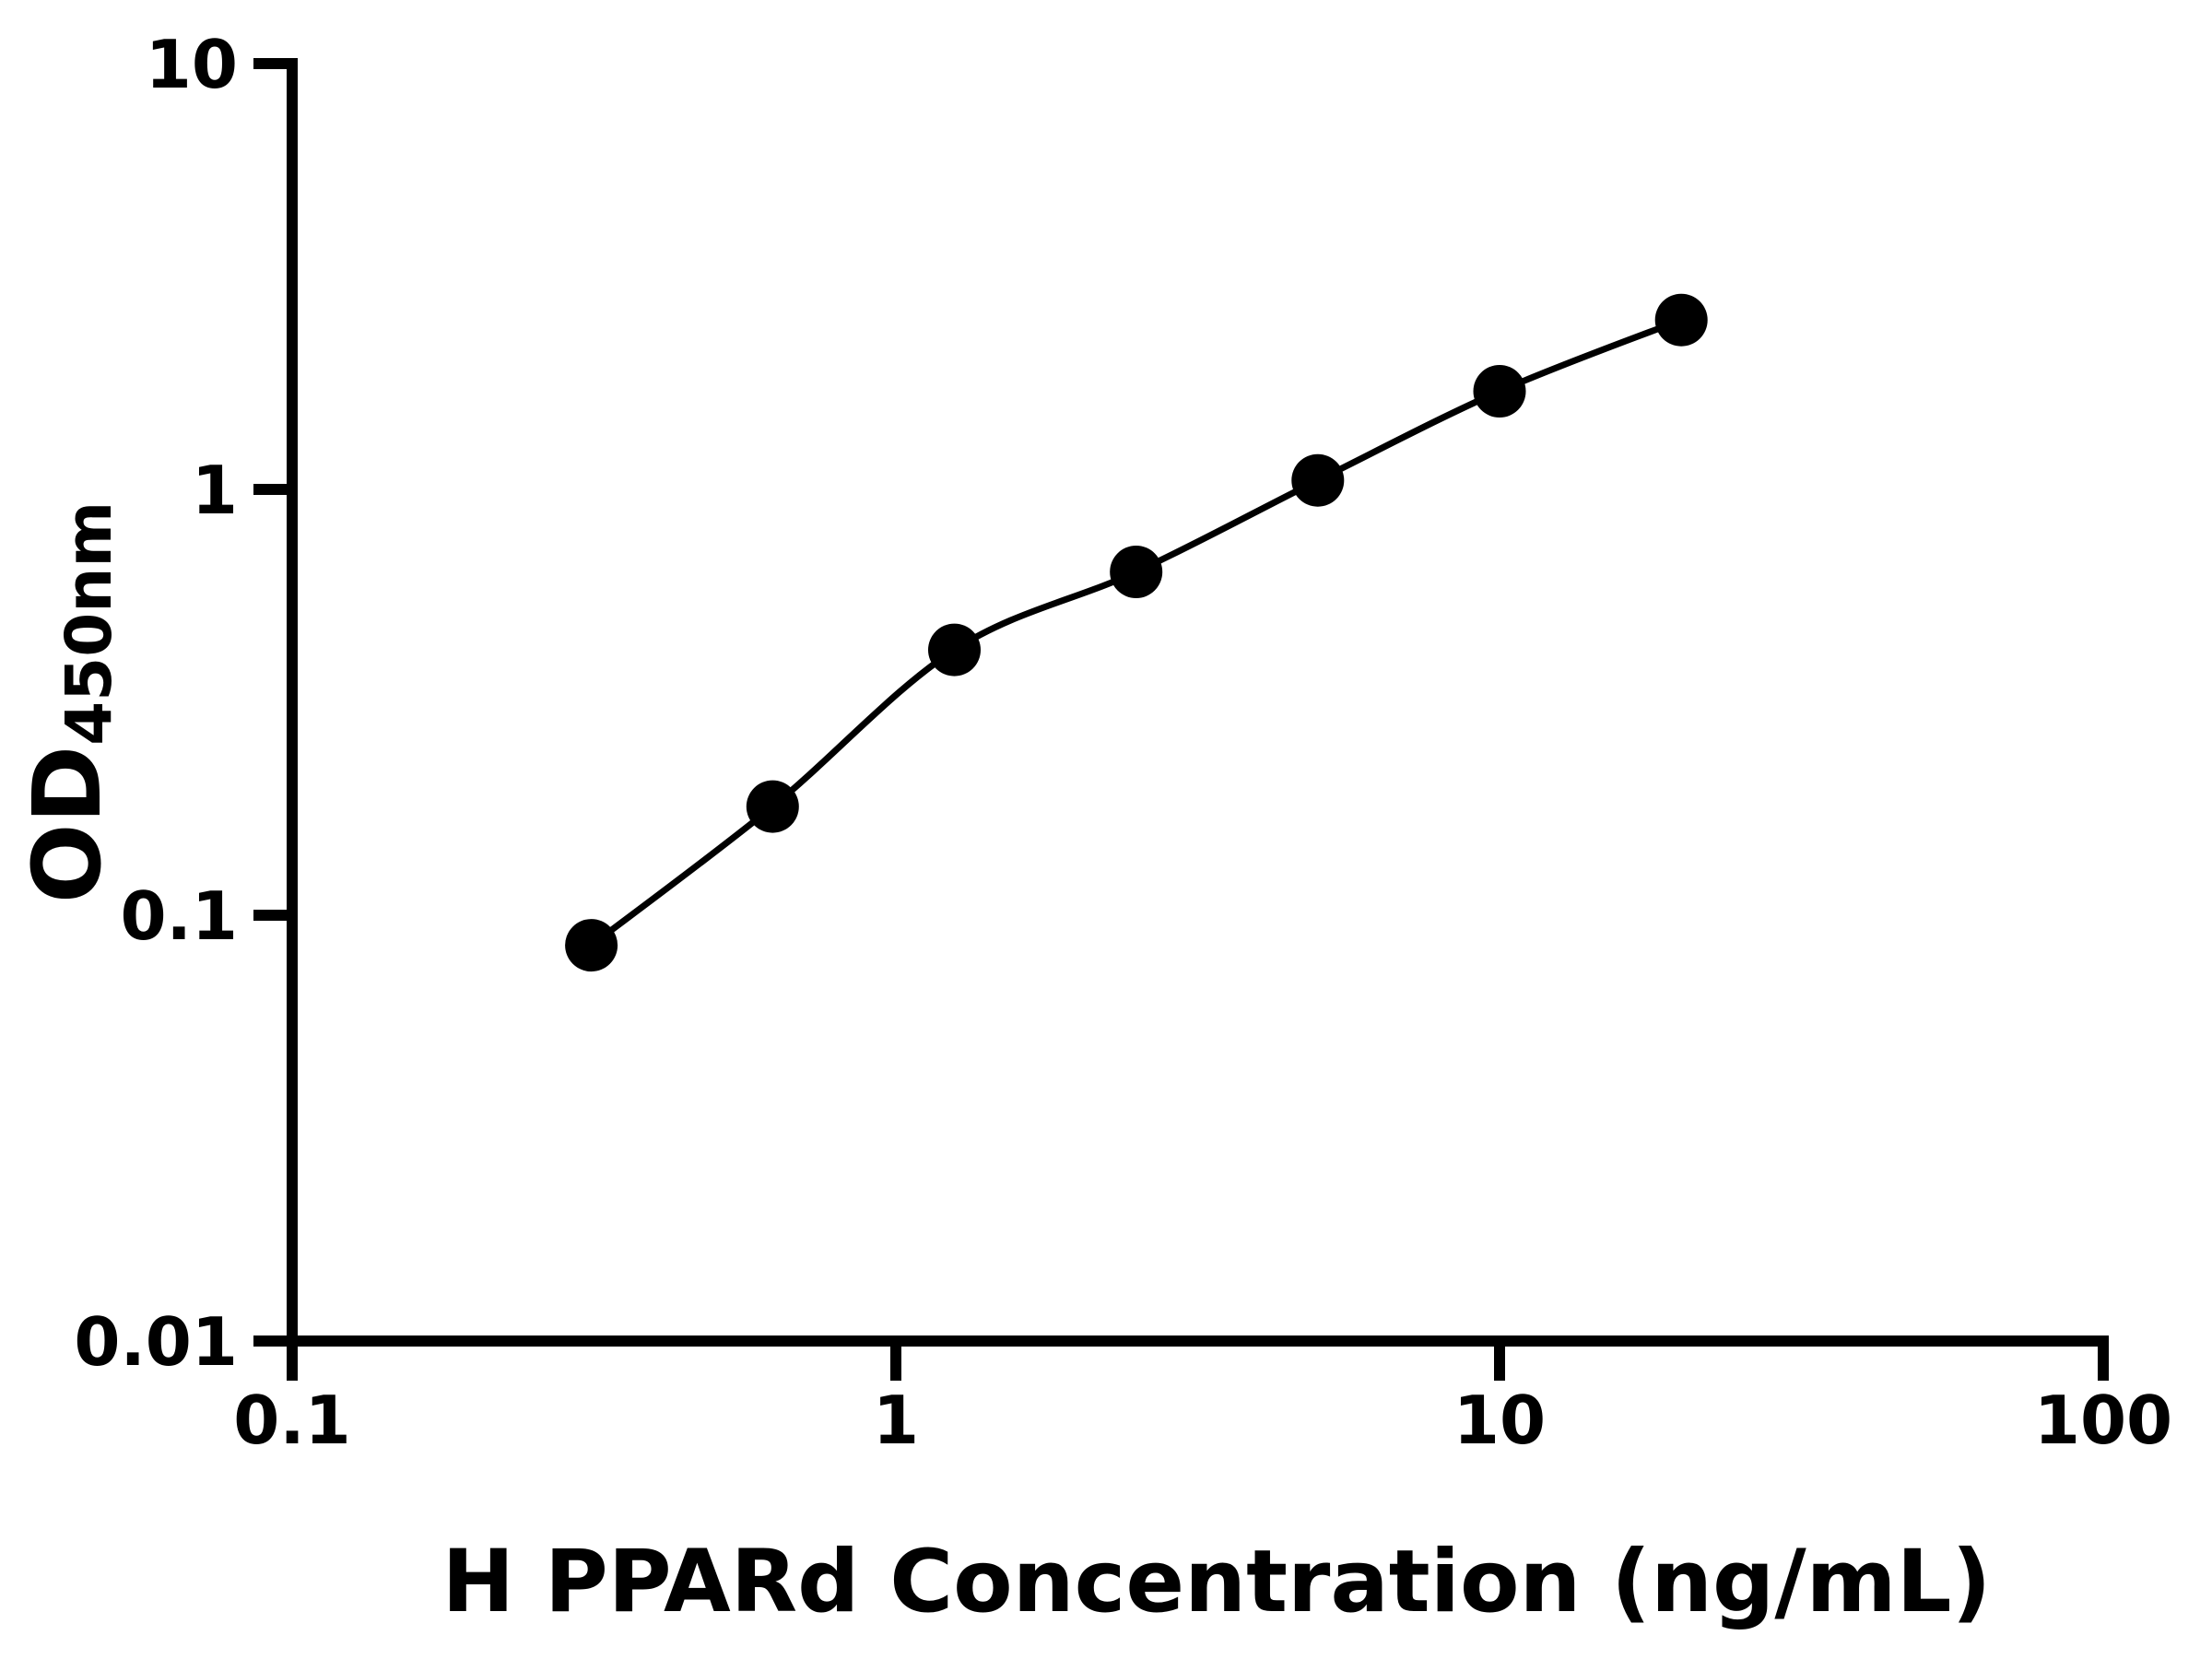 Image resolution: width=2212 pixels, height=1659 pixels. Describe the element at coordinates (1217, 1582) in the screenshot. I see `x-axis-title: H PPARd Concentration (ng/mL)` at that location.